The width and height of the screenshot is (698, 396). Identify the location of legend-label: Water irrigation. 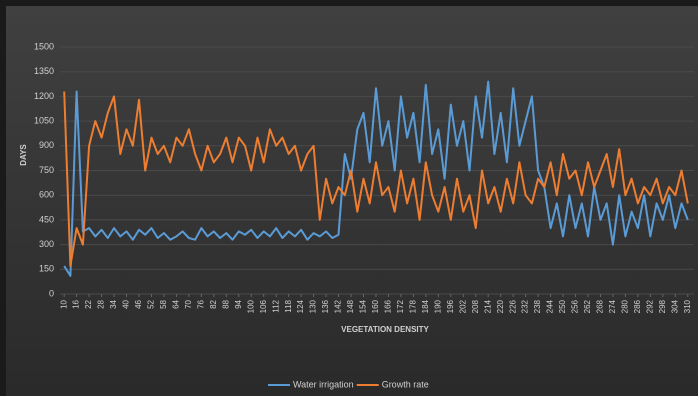
(323, 384).